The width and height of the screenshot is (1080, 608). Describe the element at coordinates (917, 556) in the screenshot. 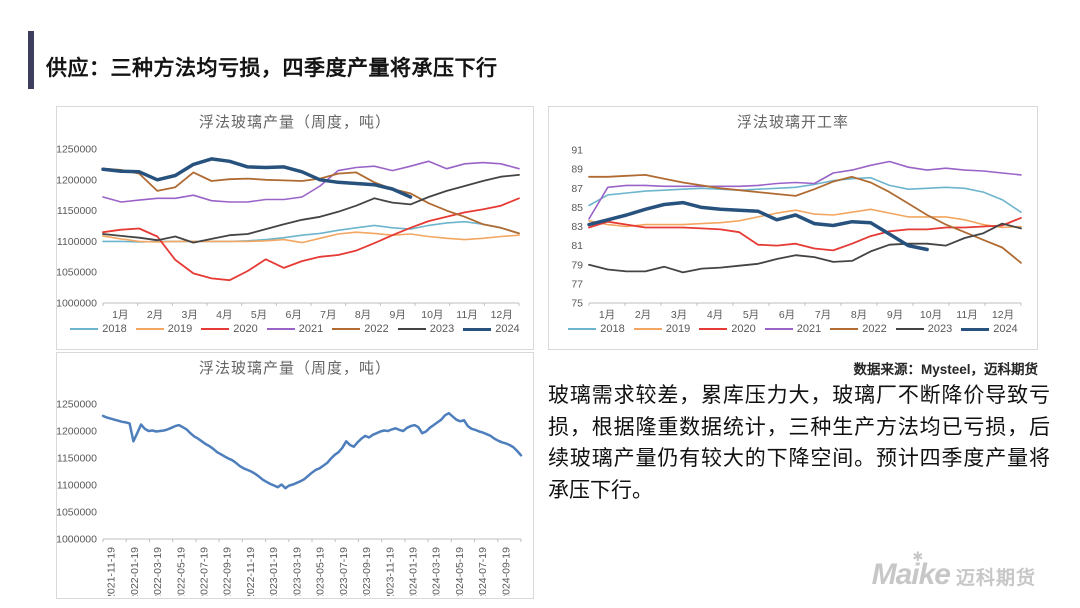

I see `sparkle-icon: ✱` at that location.